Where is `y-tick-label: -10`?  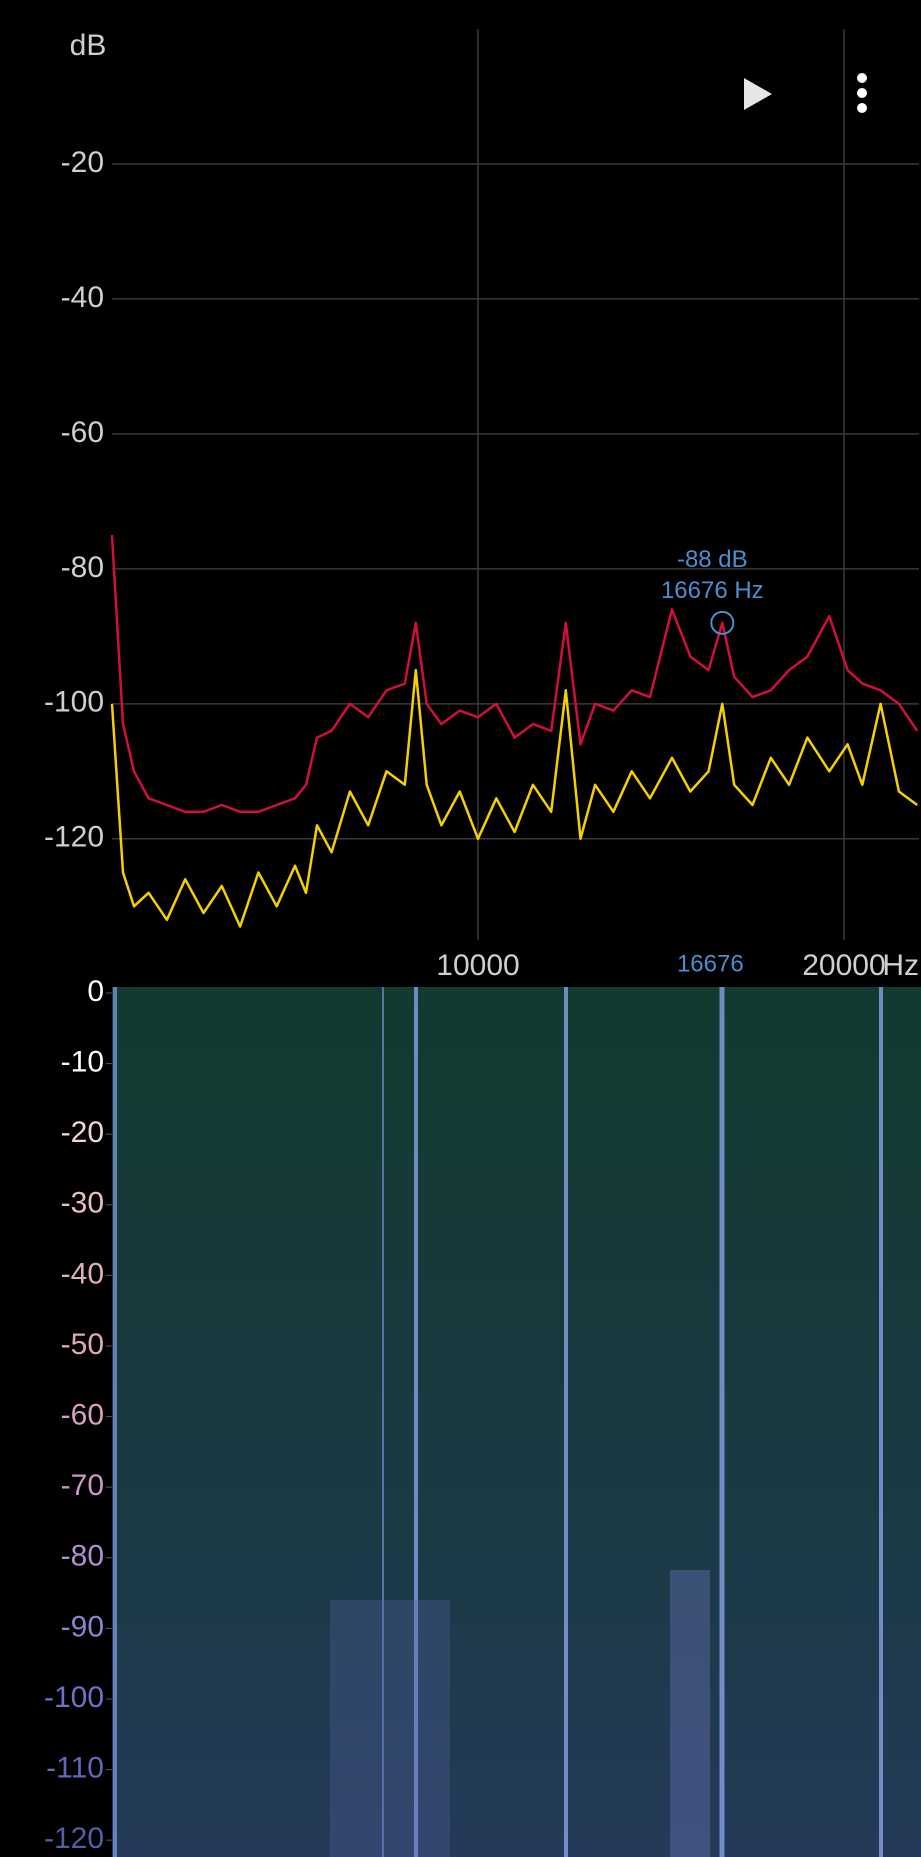
y-tick-label: -10 is located at coordinates (82, 1062).